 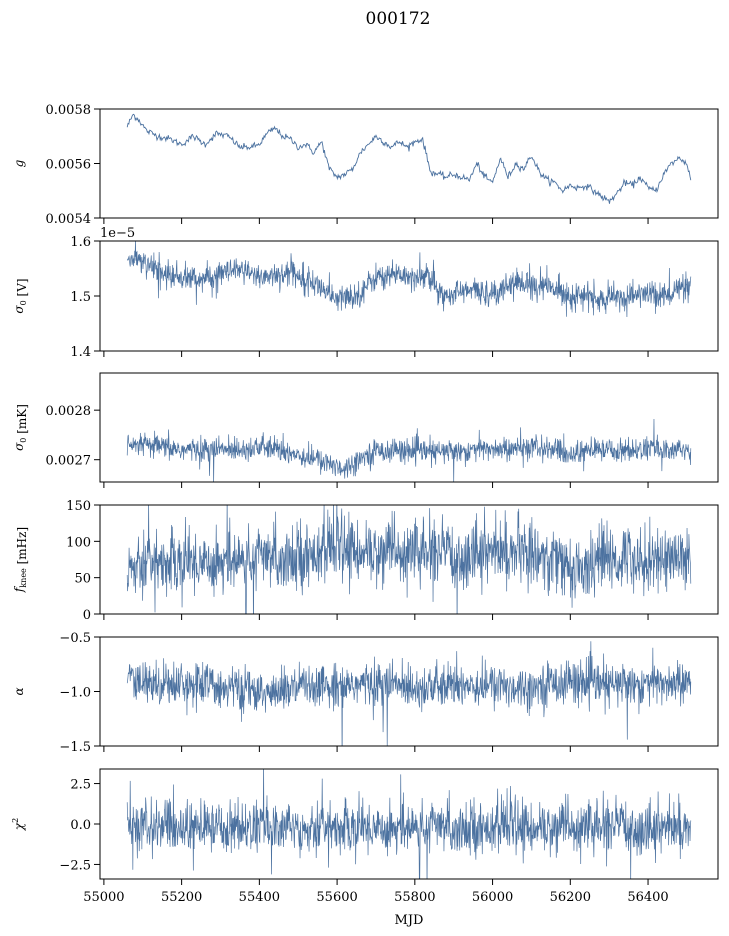 I want to click on x-tick-label: 55200, so click(x=181, y=897).